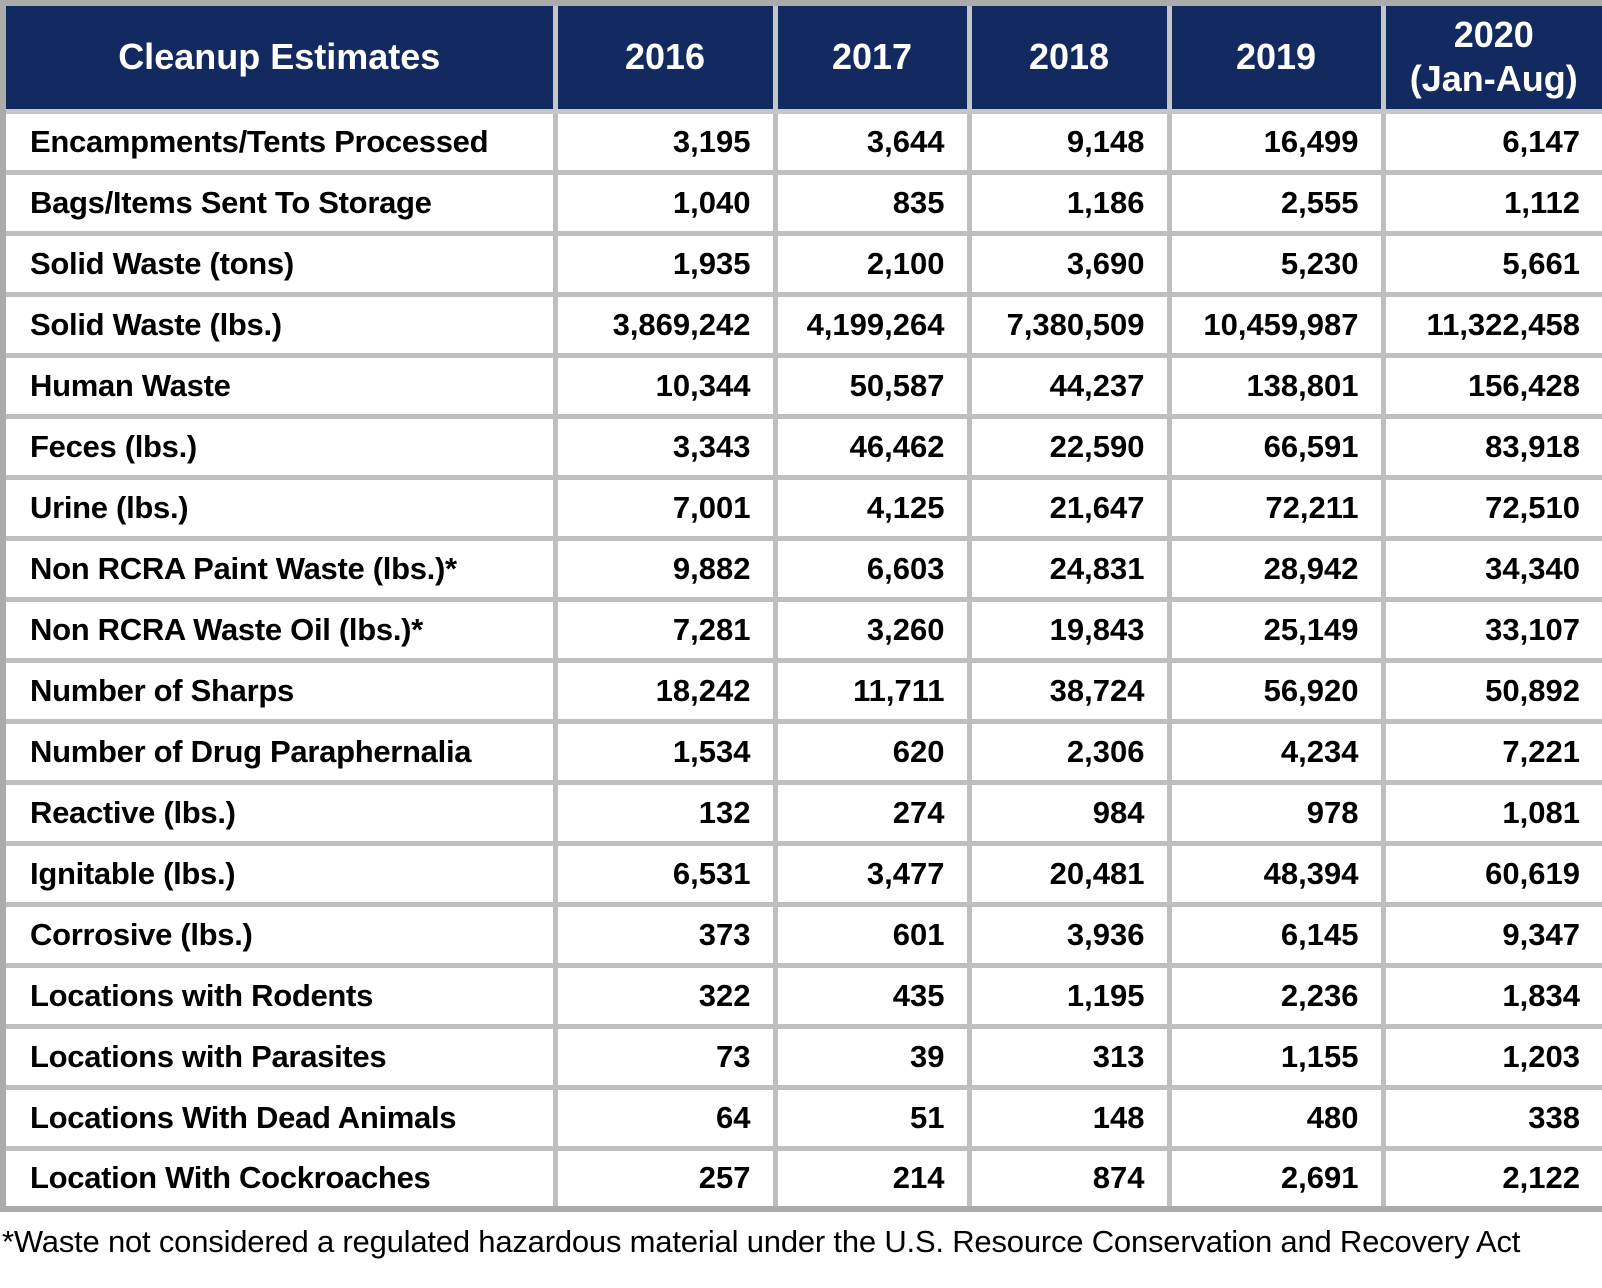 The height and width of the screenshot is (1288, 1602). What do you see at coordinates (1276, 690) in the screenshot?
I see `cell-2019: 56,920` at bounding box center [1276, 690].